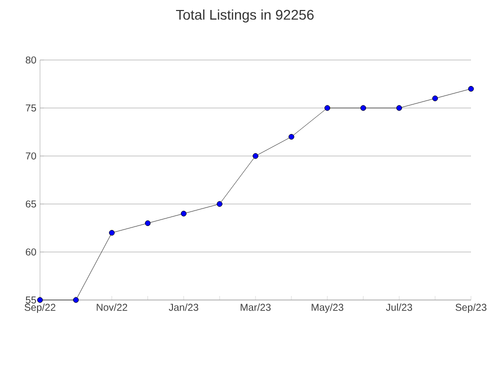  I want to click on x-tick-label: Sep/23, so click(471, 308).